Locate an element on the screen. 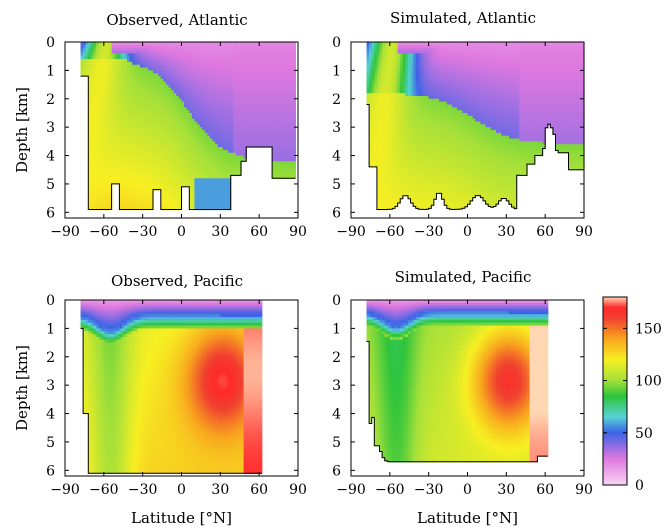  panel-atlantic-simulated is located at coordinates (467, 130).